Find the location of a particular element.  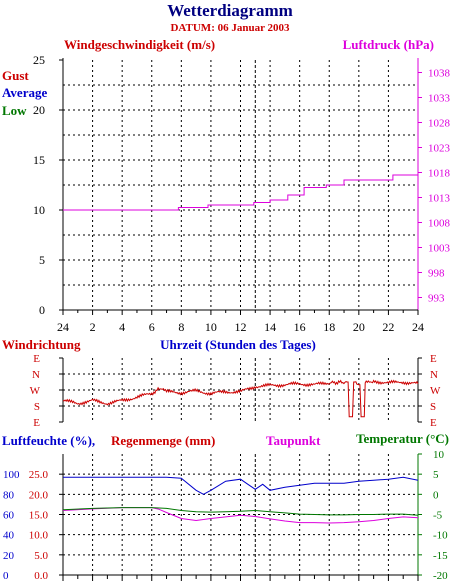

rain-tick-label: 15.0 is located at coordinates (39, 516).